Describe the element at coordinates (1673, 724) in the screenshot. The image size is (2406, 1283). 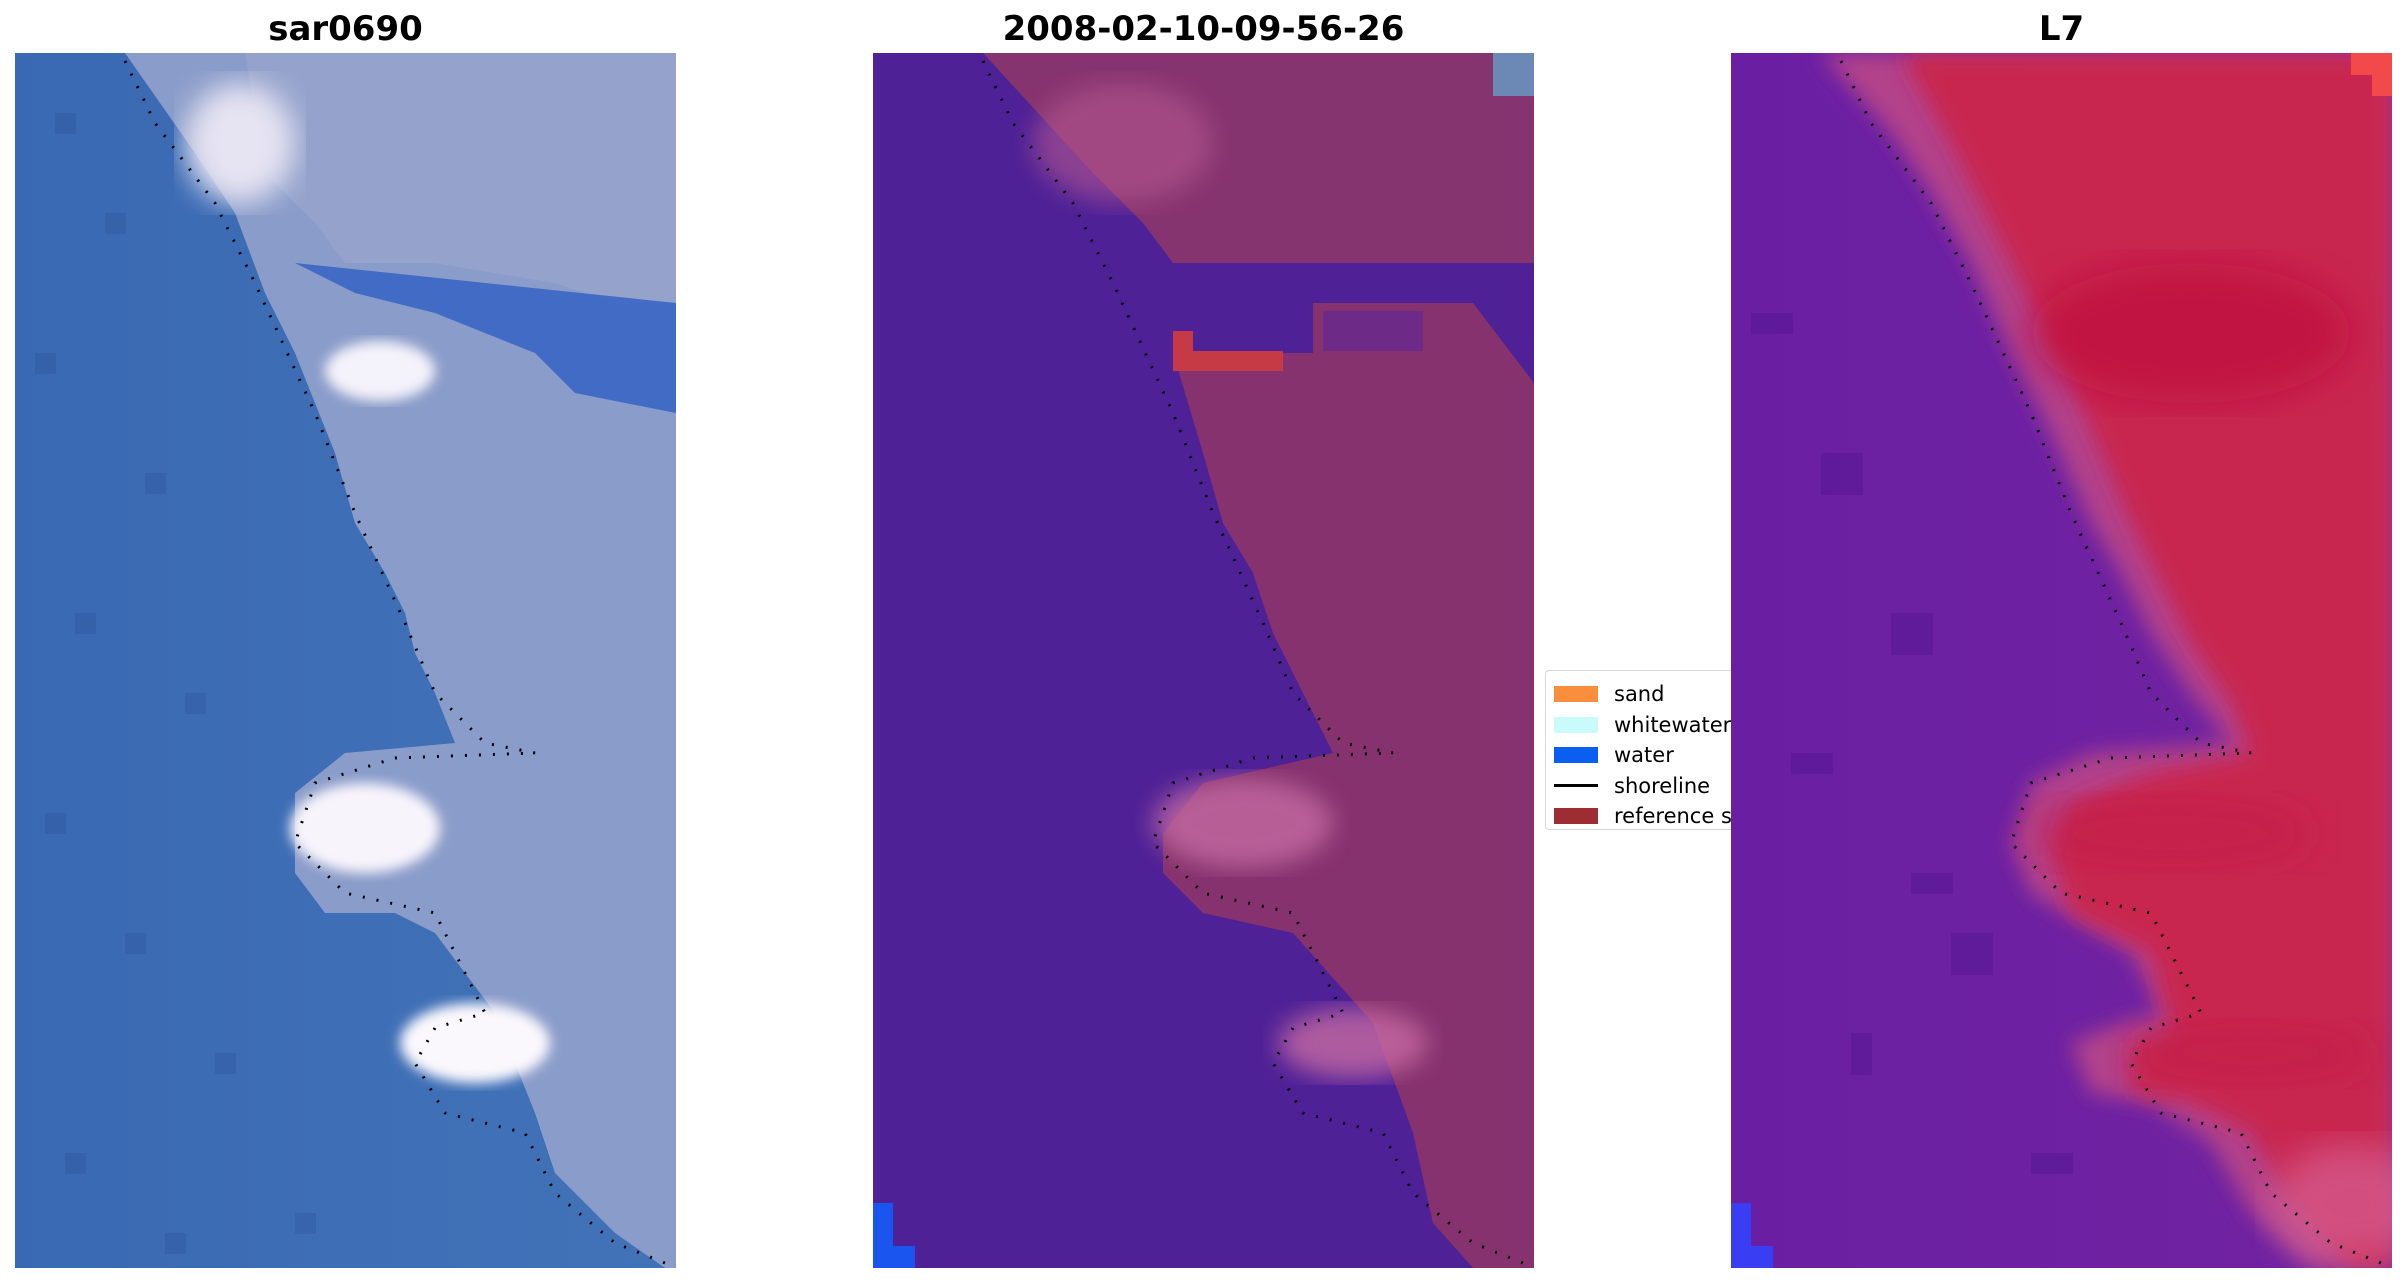
I see `legend-label: whitewater` at that location.